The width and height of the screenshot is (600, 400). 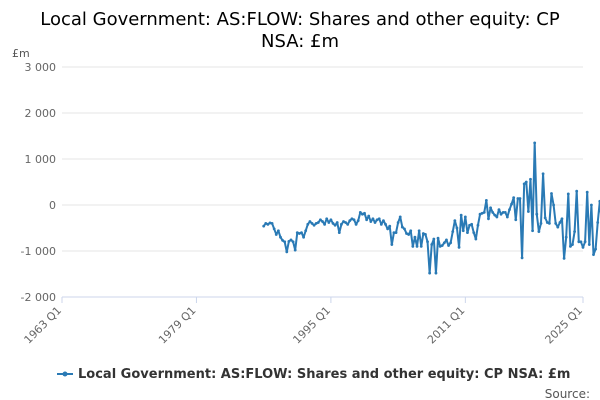 What do you see at coordinates (564, 325) in the screenshot?
I see `x-tick-label: 2025 Q1` at bounding box center [564, 325].